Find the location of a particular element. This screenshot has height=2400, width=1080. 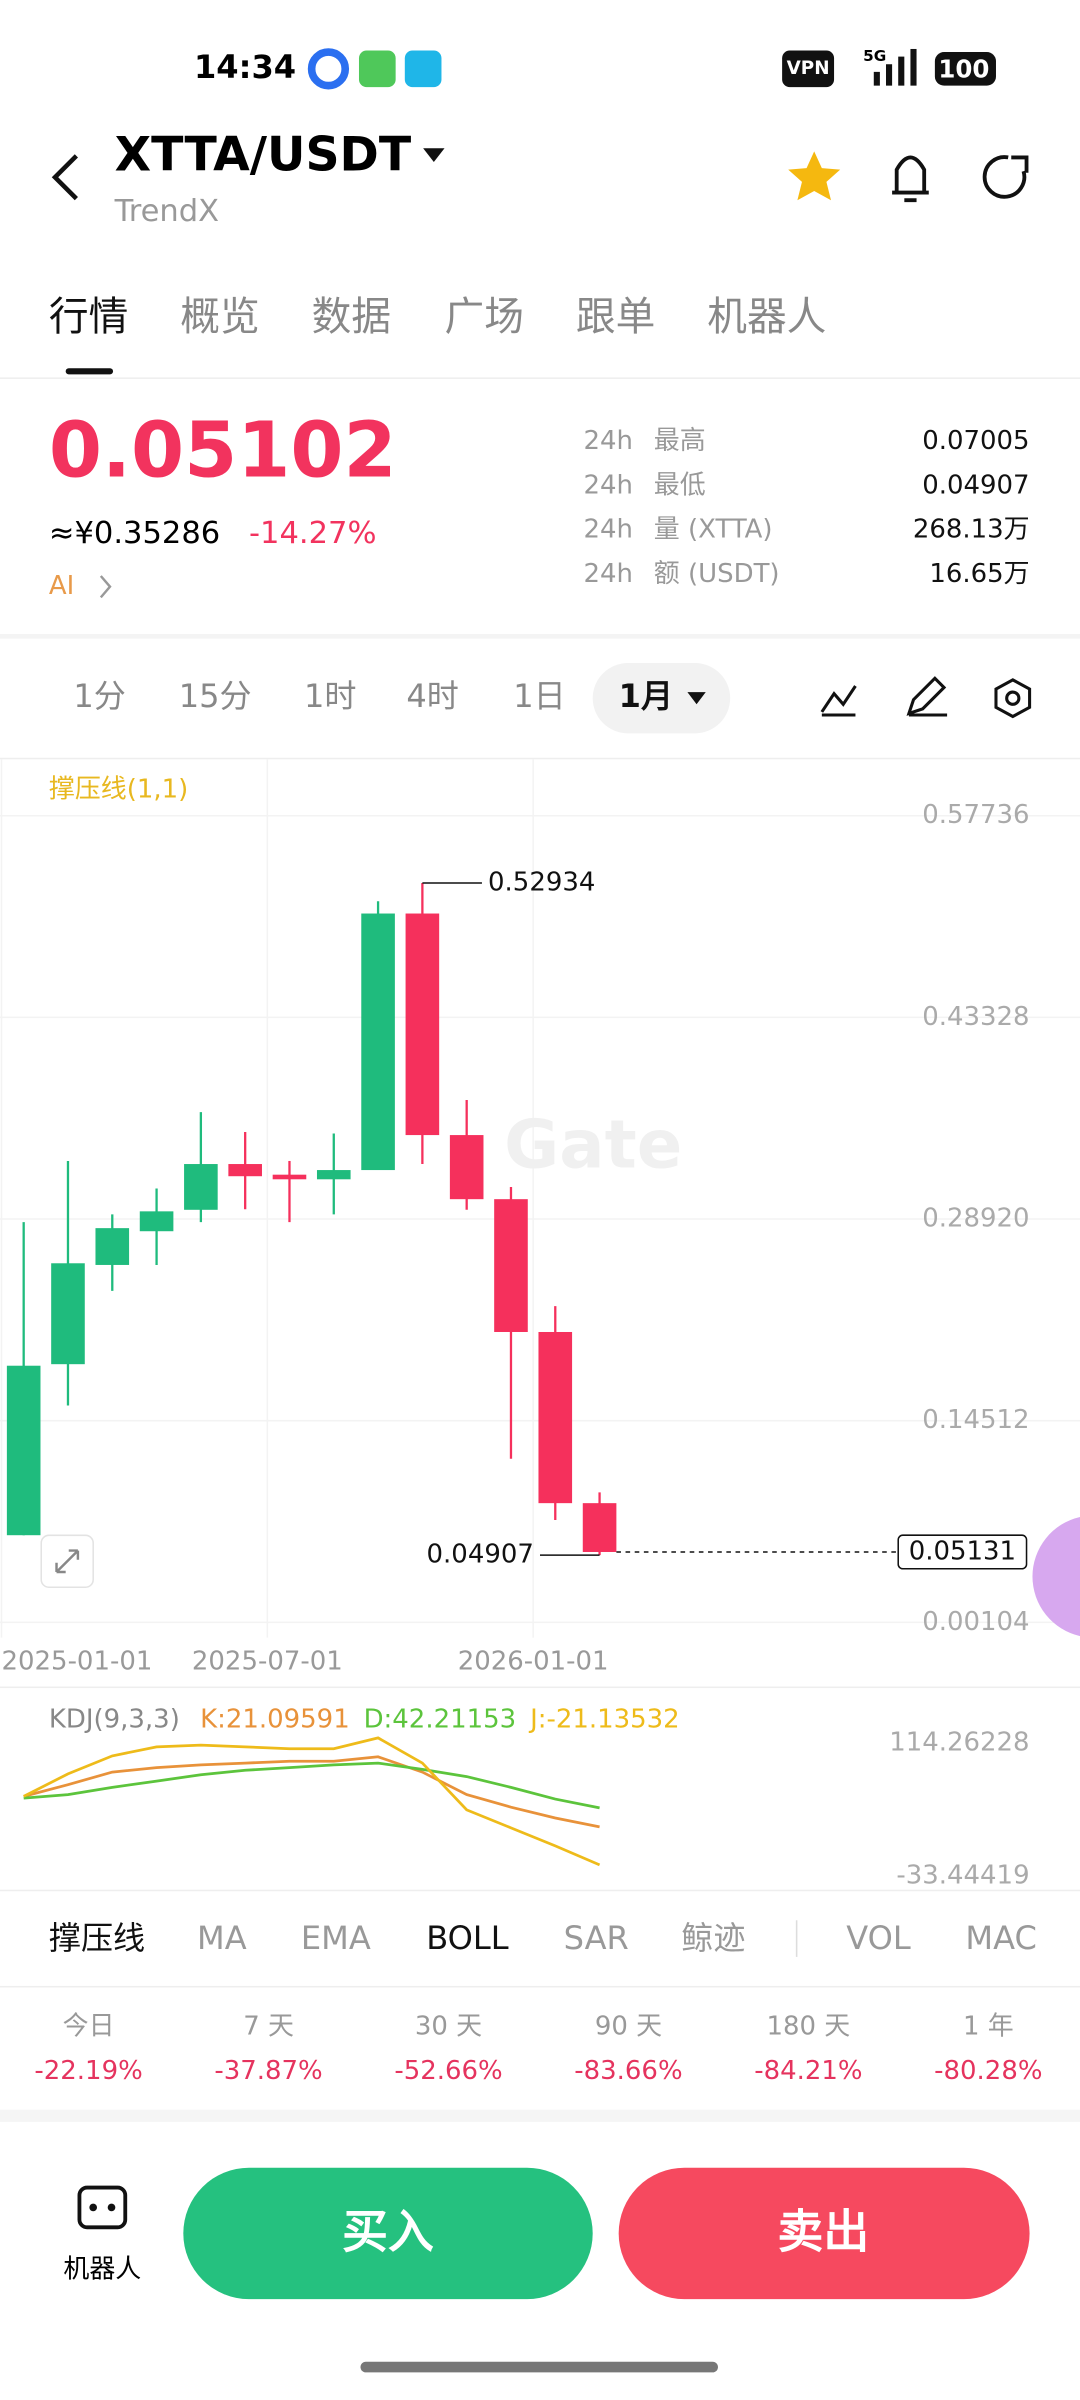

battery is located at coordinates (965, 69).